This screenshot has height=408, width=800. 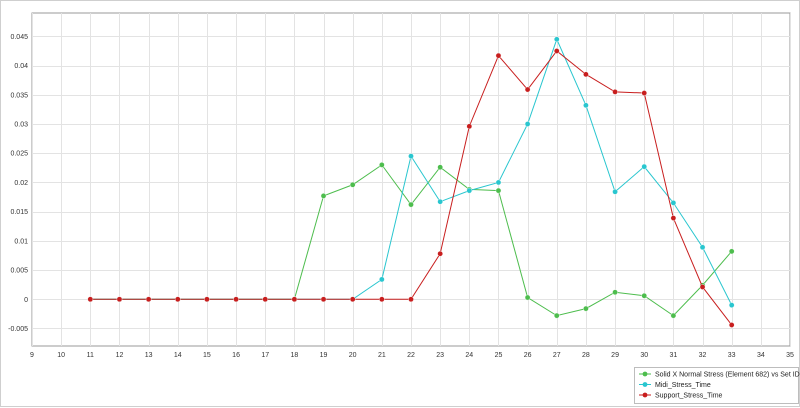 I want to click on x-tick-label: 35, so click(x=790, y=355).